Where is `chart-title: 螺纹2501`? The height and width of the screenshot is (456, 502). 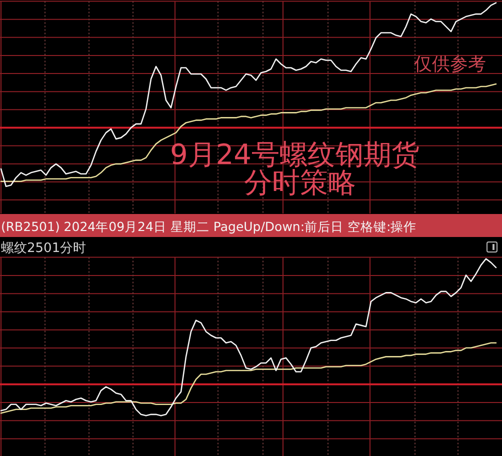 chart-title: 螺纹2501 is located at coordinates (30, 248).